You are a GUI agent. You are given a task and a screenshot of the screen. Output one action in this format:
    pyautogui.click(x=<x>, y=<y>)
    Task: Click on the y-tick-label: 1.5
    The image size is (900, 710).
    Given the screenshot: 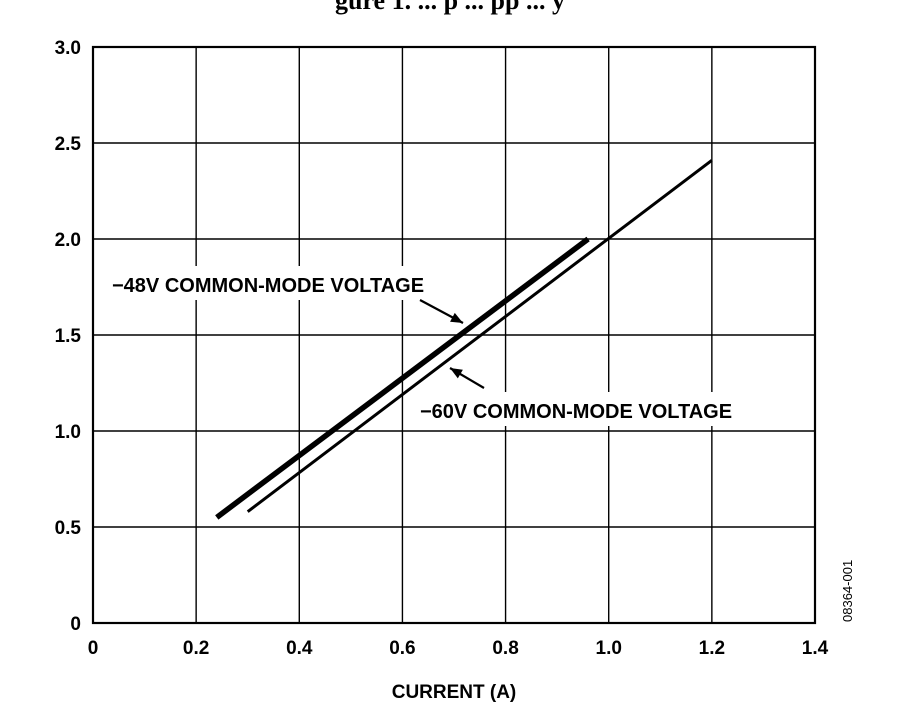 What is the action you would take?
    pyautogui.click(x=68, y=336)
    